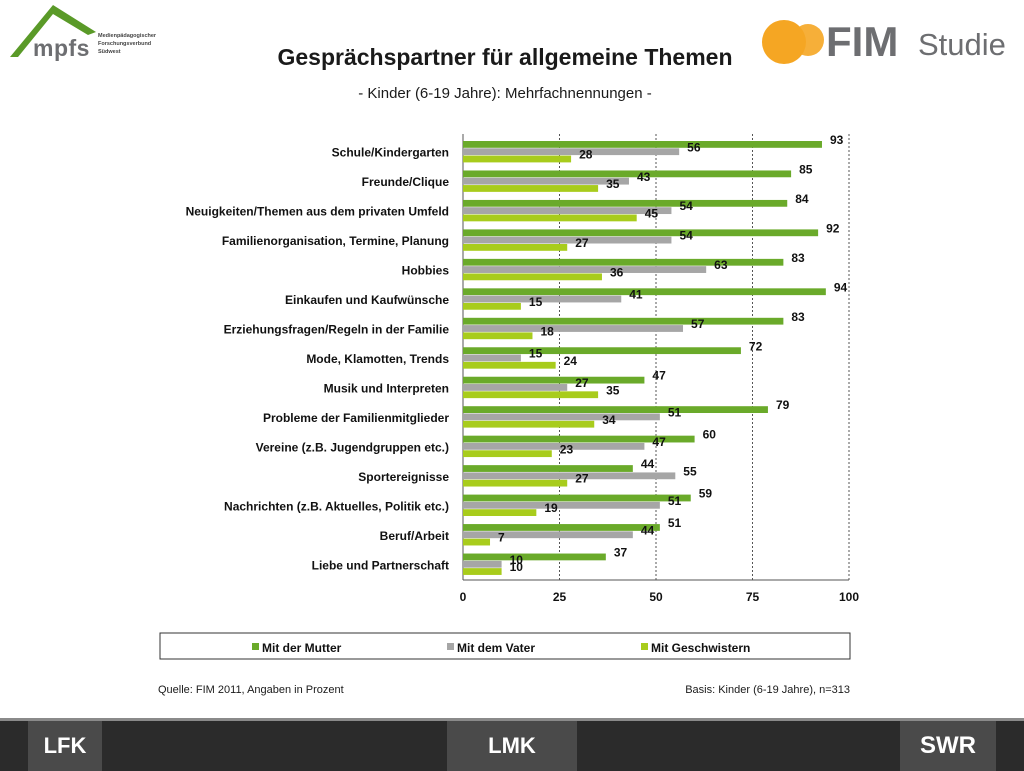  What do you see at coordinates (571, 361) in the screenshot?
I see `data-label: 24` at bounding box center [571, 361].